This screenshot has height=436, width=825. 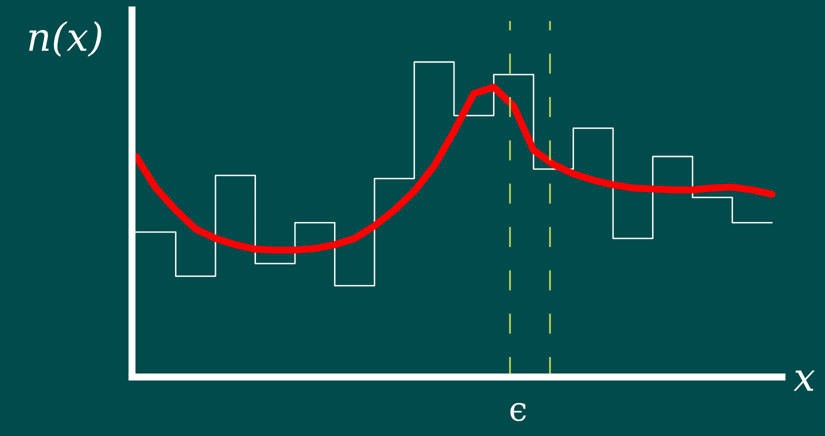 What do you see at coordinates (65, 39) in the screenshot?
I see `y-axis-title: n(x)` at bounding box center [65, 39].